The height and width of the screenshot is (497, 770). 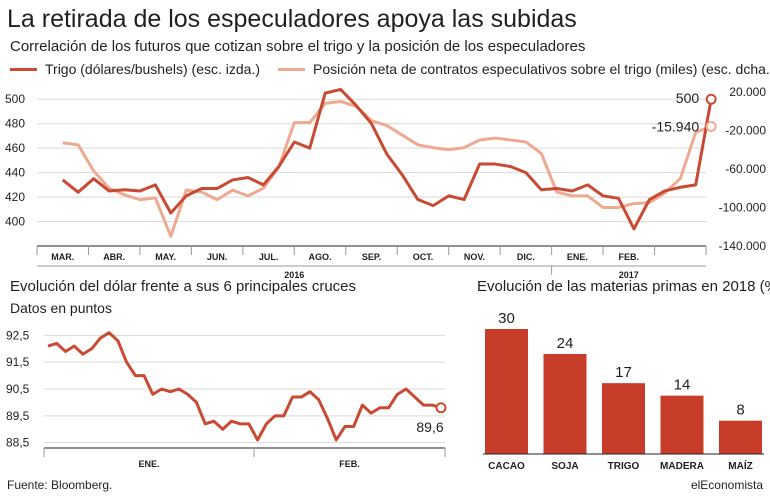 I want to click on x-tick-label: OCT., so click(x=423, y=257).